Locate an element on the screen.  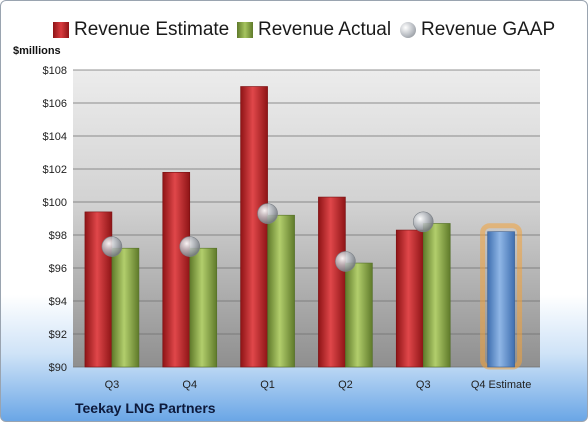
x-tick-label: Q2 is located at coordinates (345, 385).